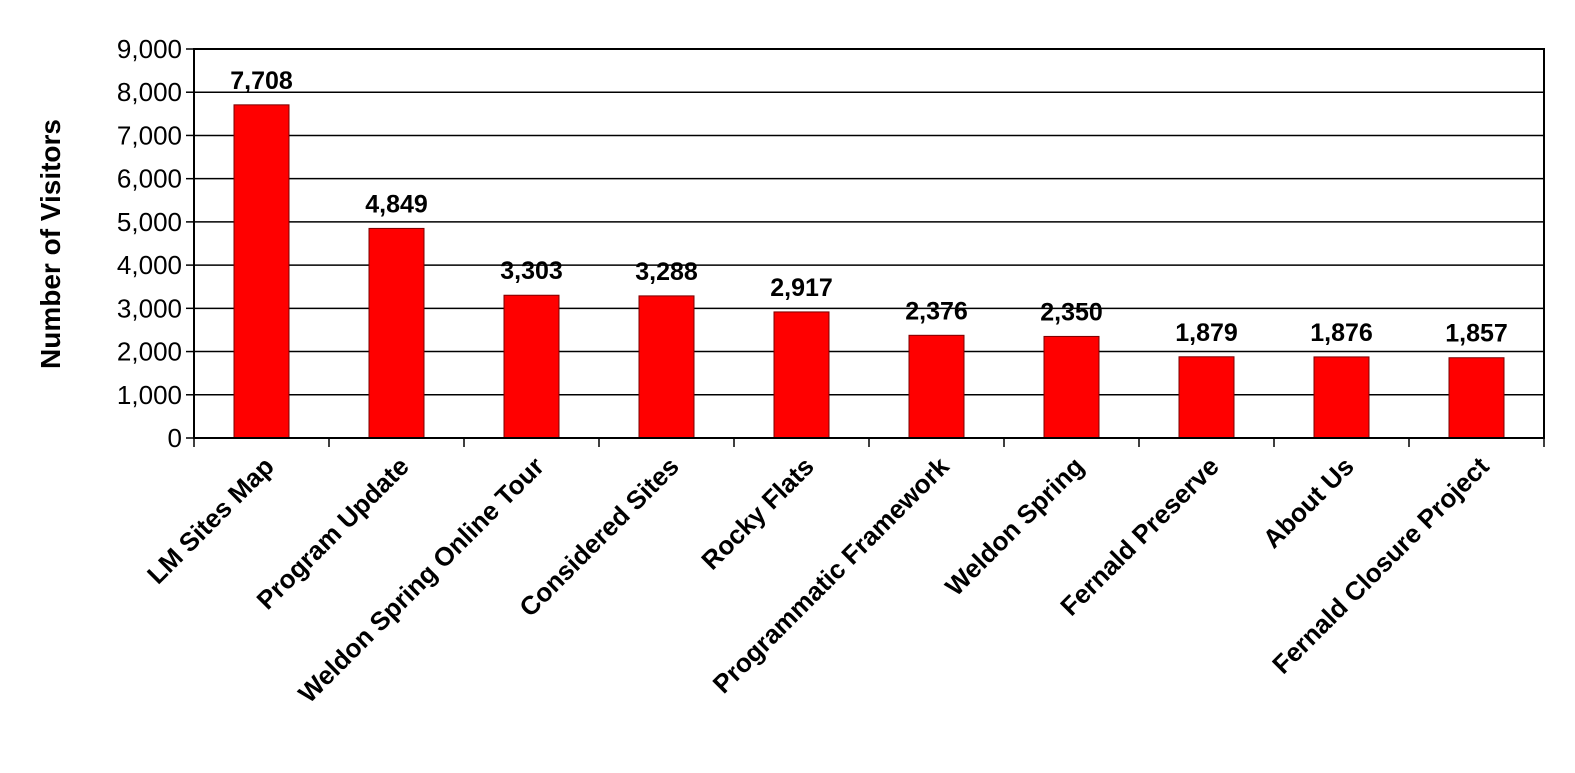 The height and width of the screenshot is (773, 1575). Describe the element at coordinates (757, 513) in the screenshot. I see `x-tick-label: Rocky Flats` at that location.